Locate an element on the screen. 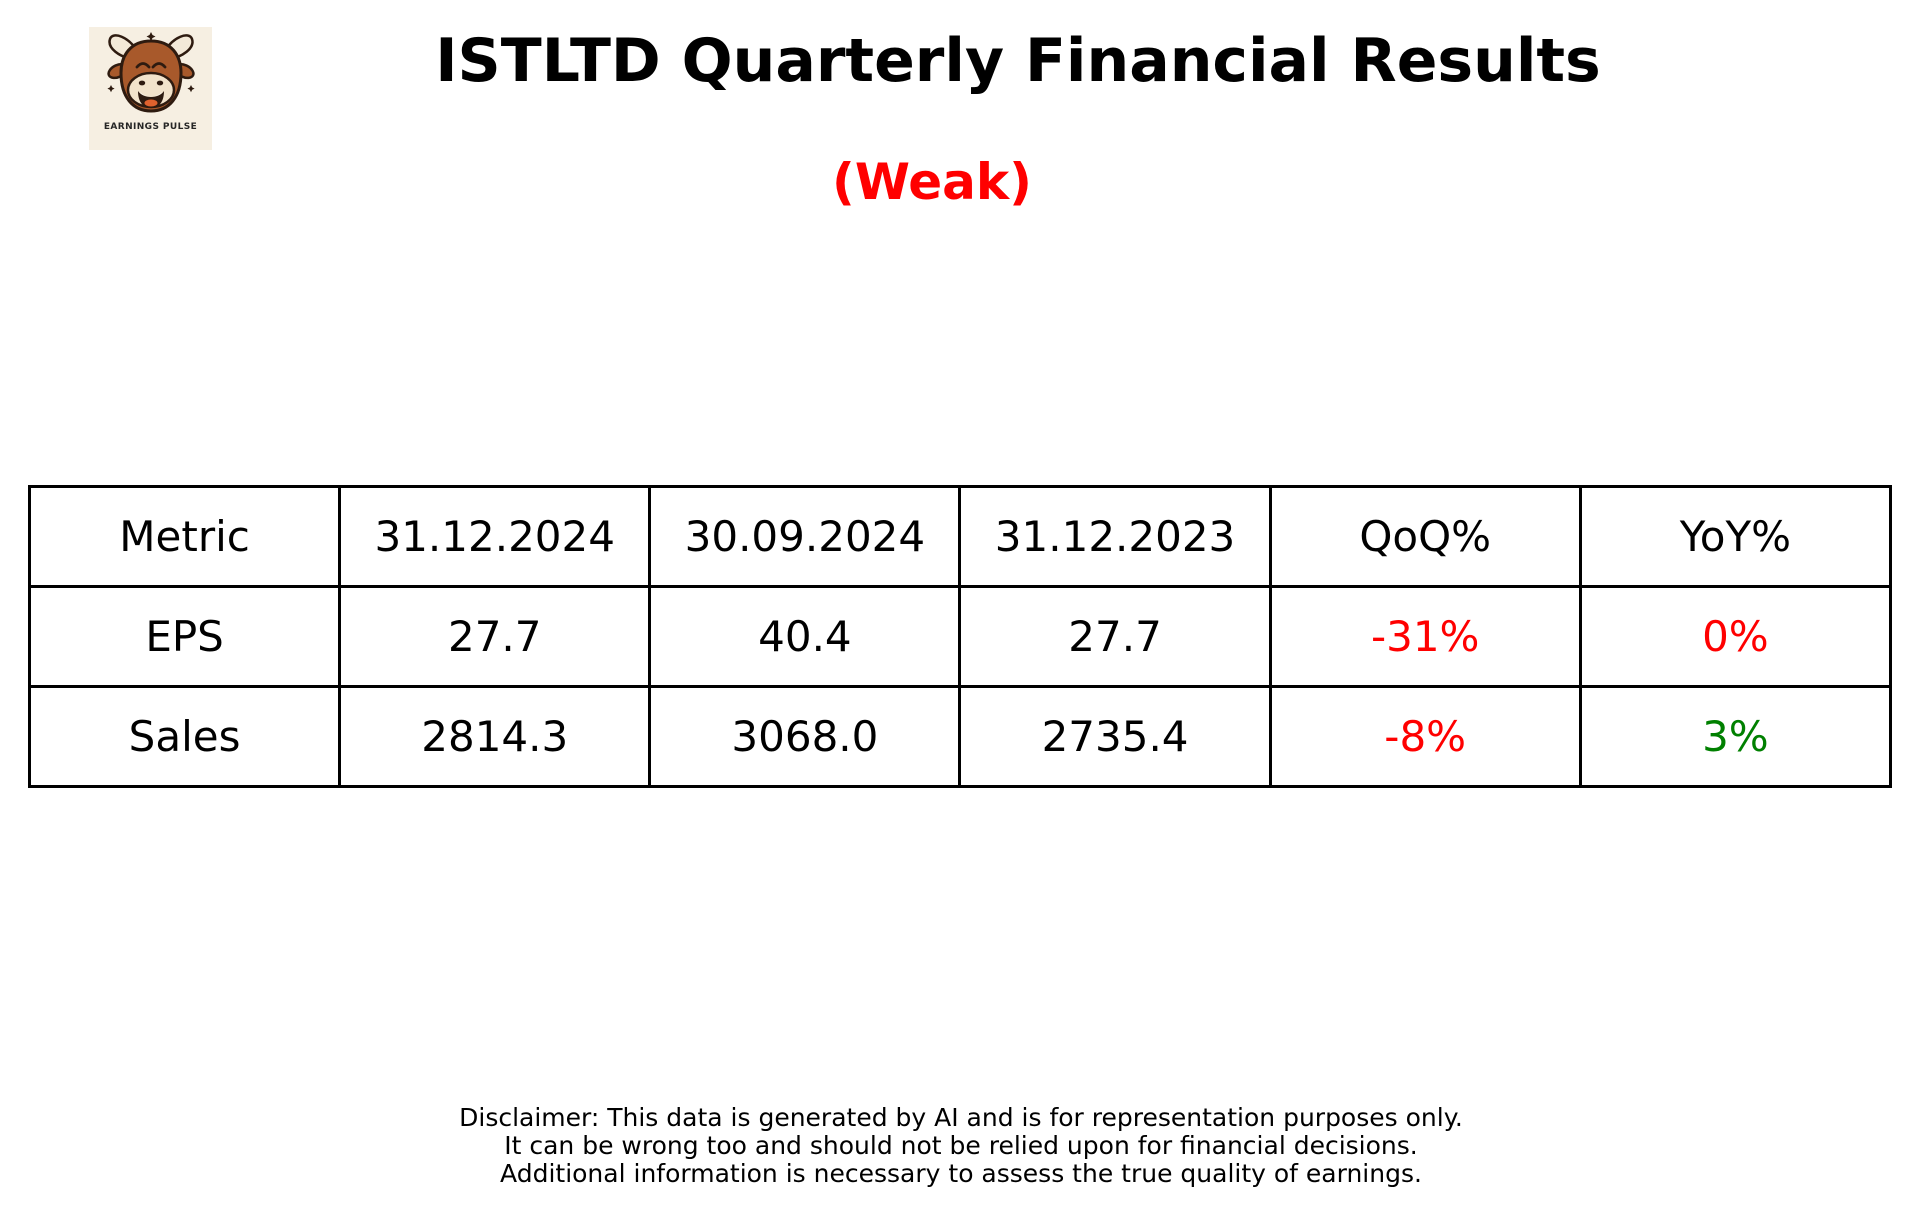 The height and width of the screenshot is (1220, 1919). table-row: EPS 27.7 40.4 27.7 -31% 0% is located at coordinates (960, 636).